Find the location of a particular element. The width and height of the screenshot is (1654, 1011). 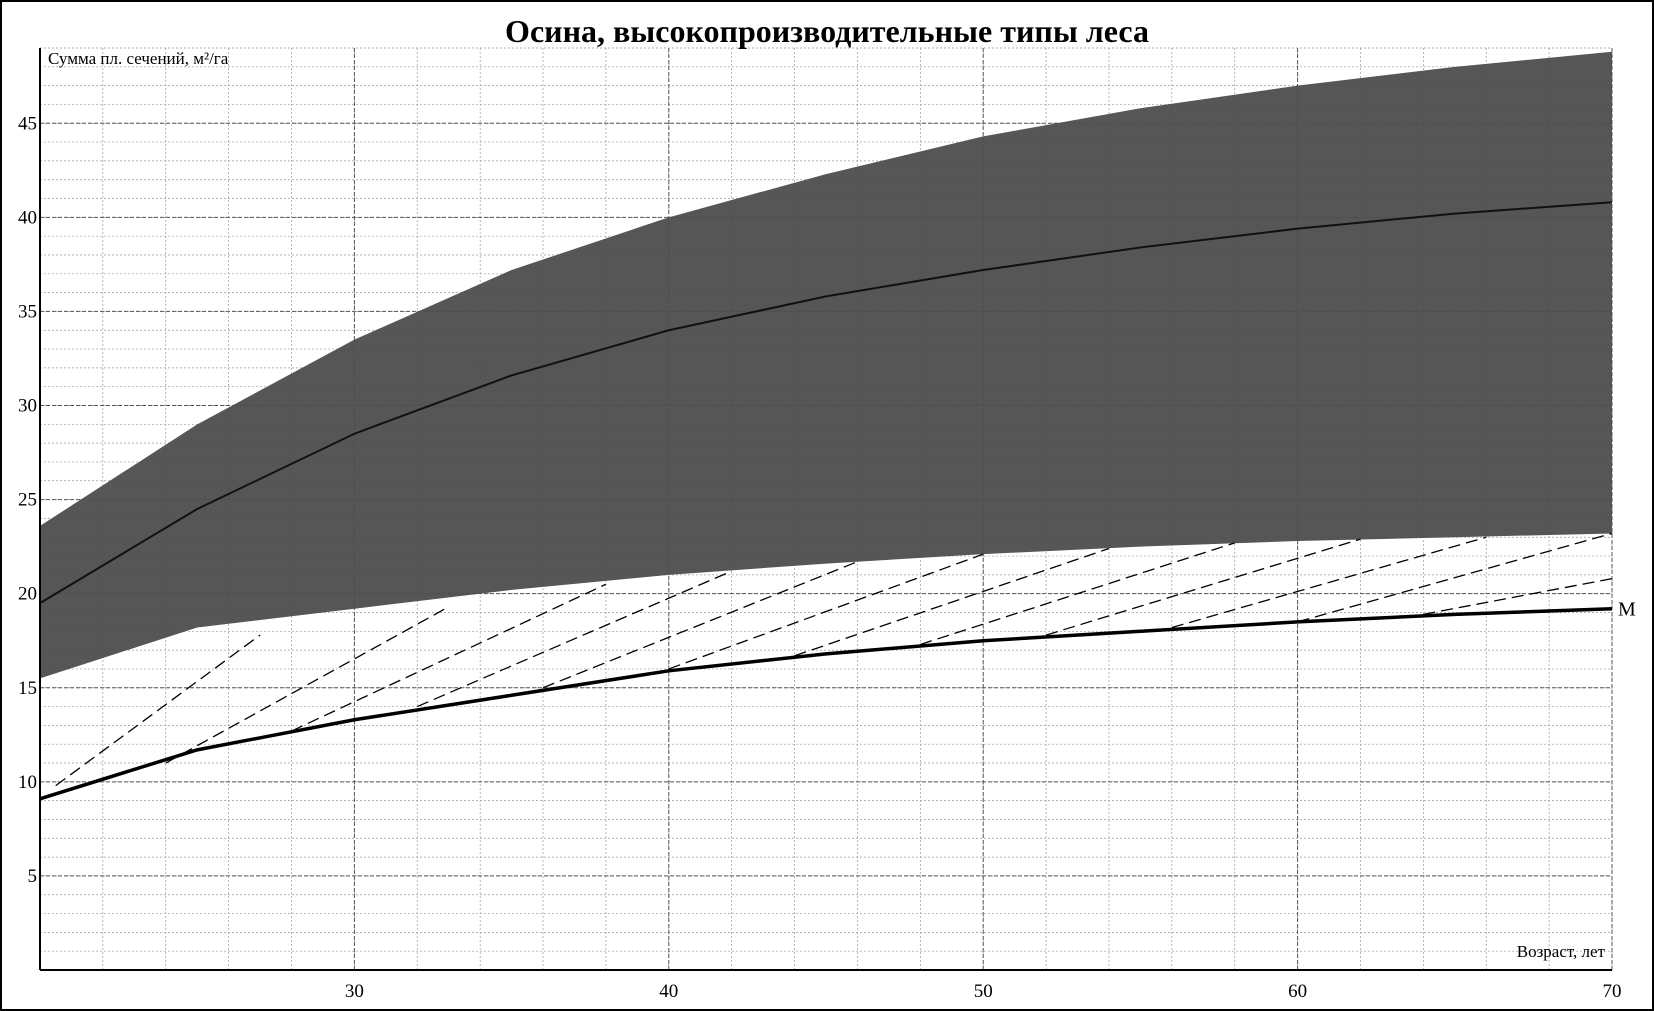

y-tick-label: 30 is located at coordinates (27, 406).